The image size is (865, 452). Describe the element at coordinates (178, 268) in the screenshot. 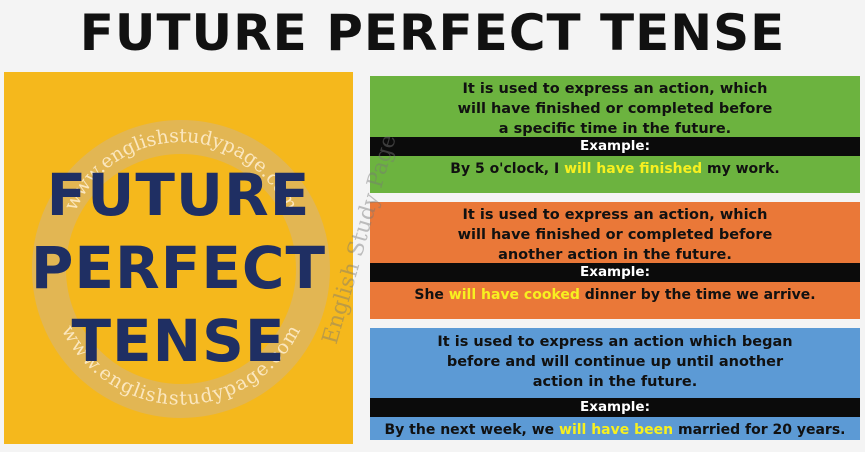

I see `graphic-word-perfect: PERFECT` at that location.